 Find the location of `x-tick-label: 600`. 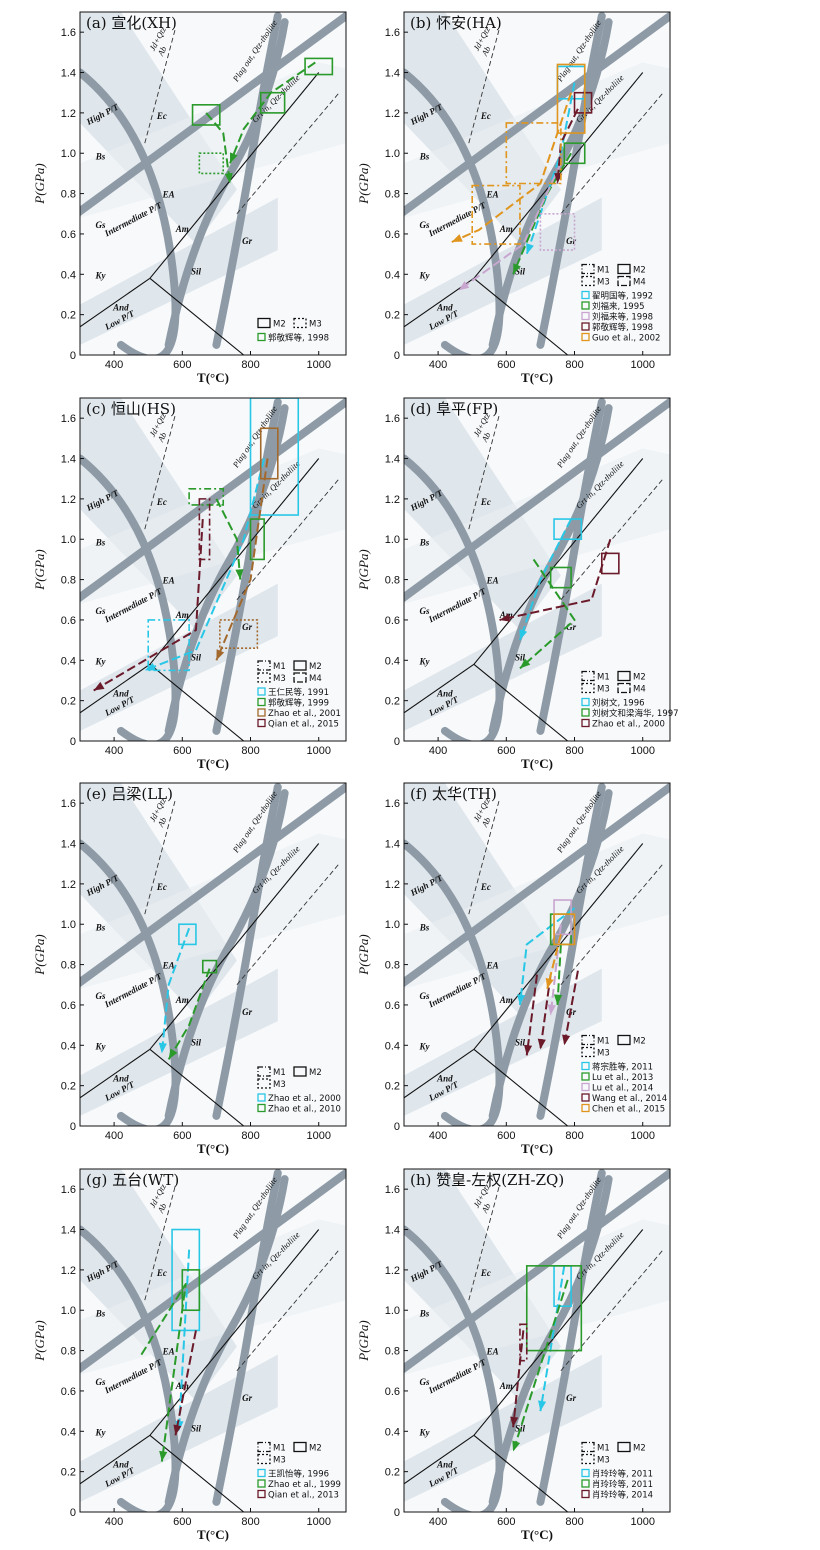

x-tick-label: 600 is located at coordinates (182, 1522).